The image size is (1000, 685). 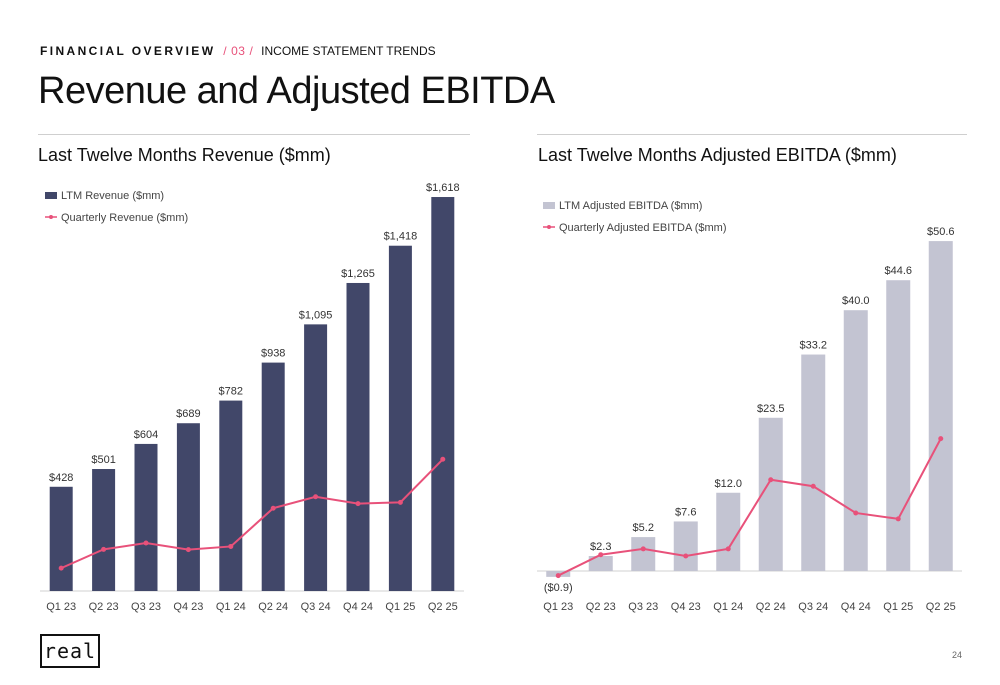 What do you see at coordinates (358, 274) in the screenshot?
I see `revenue-data-label: $1,265` at bounding box center [358, 274].